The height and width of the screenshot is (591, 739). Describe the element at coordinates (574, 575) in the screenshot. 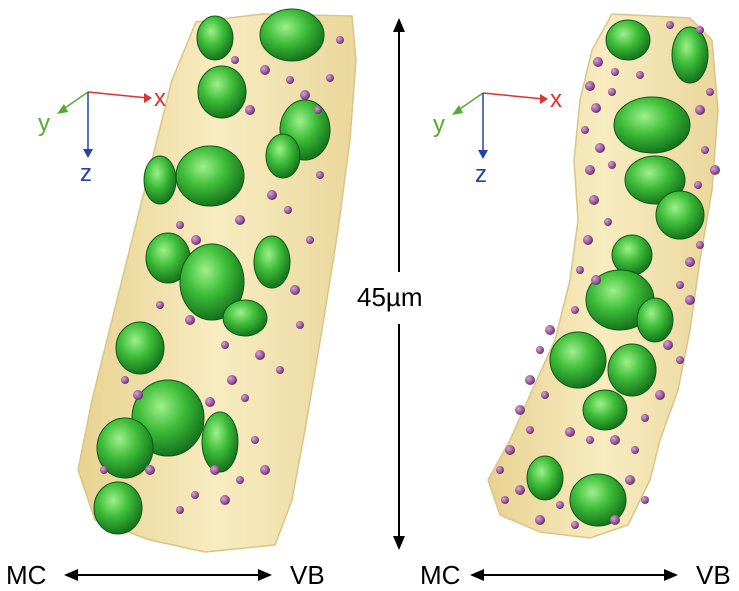

I see `right-mc-vb-arrow` at that location.